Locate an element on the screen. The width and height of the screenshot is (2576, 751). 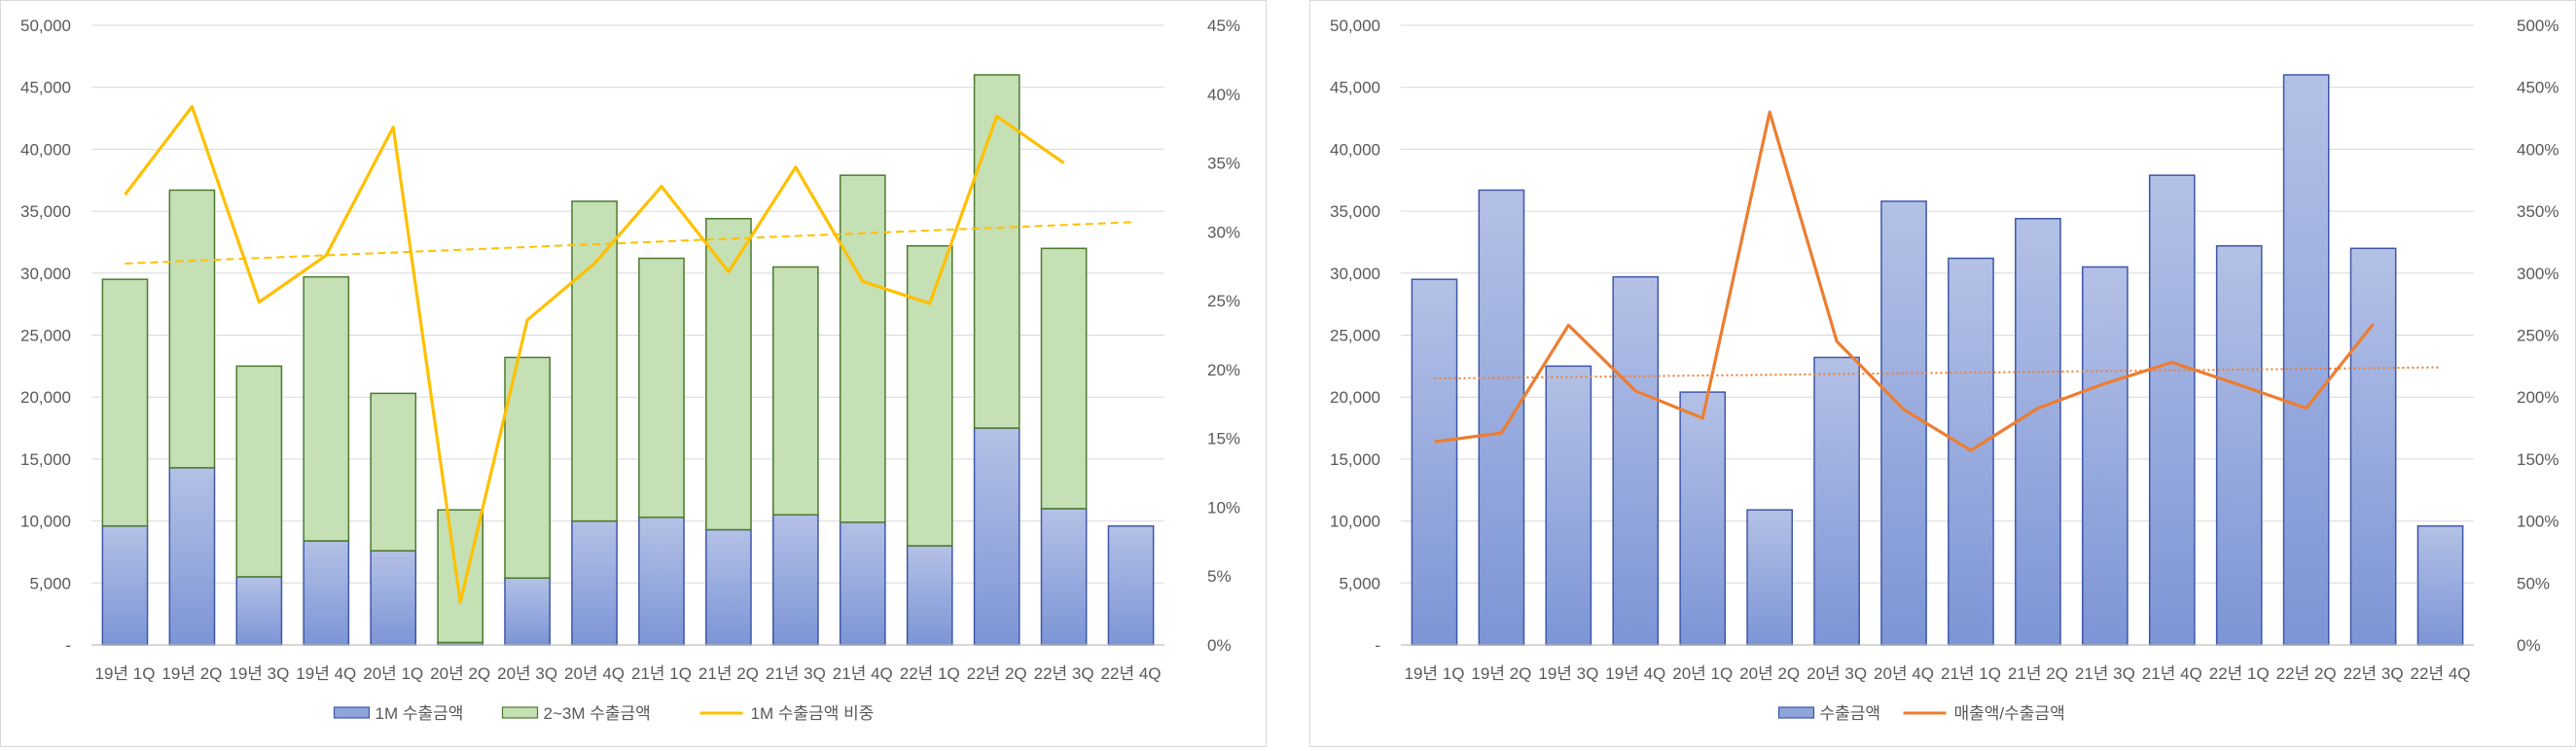
y-right-tick-label: 250% is located at coordinates (2537, 336).